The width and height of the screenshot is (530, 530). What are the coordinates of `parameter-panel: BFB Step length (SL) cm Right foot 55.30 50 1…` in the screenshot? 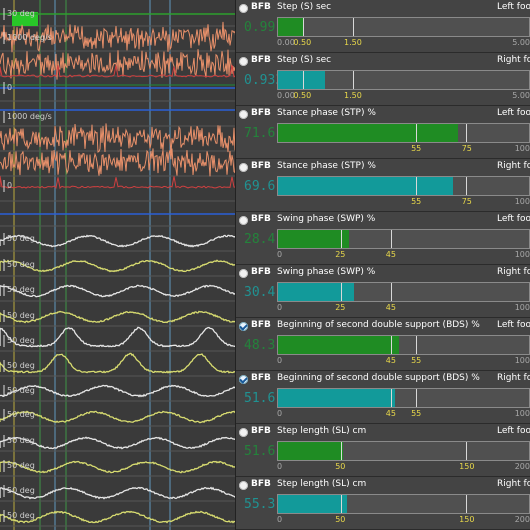 It's located at (383, 503).